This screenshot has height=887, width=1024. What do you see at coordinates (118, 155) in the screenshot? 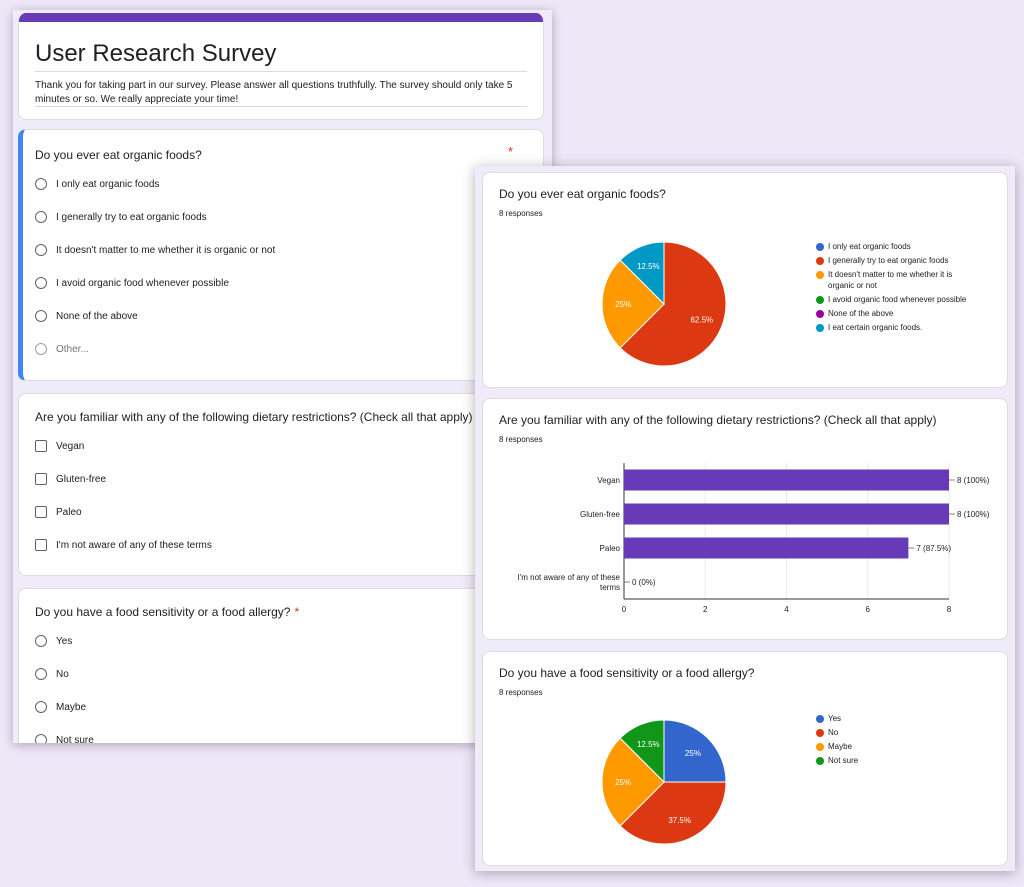
I see `question-title: Do you ever eat organic foods?` at bounding box center [118, 155].